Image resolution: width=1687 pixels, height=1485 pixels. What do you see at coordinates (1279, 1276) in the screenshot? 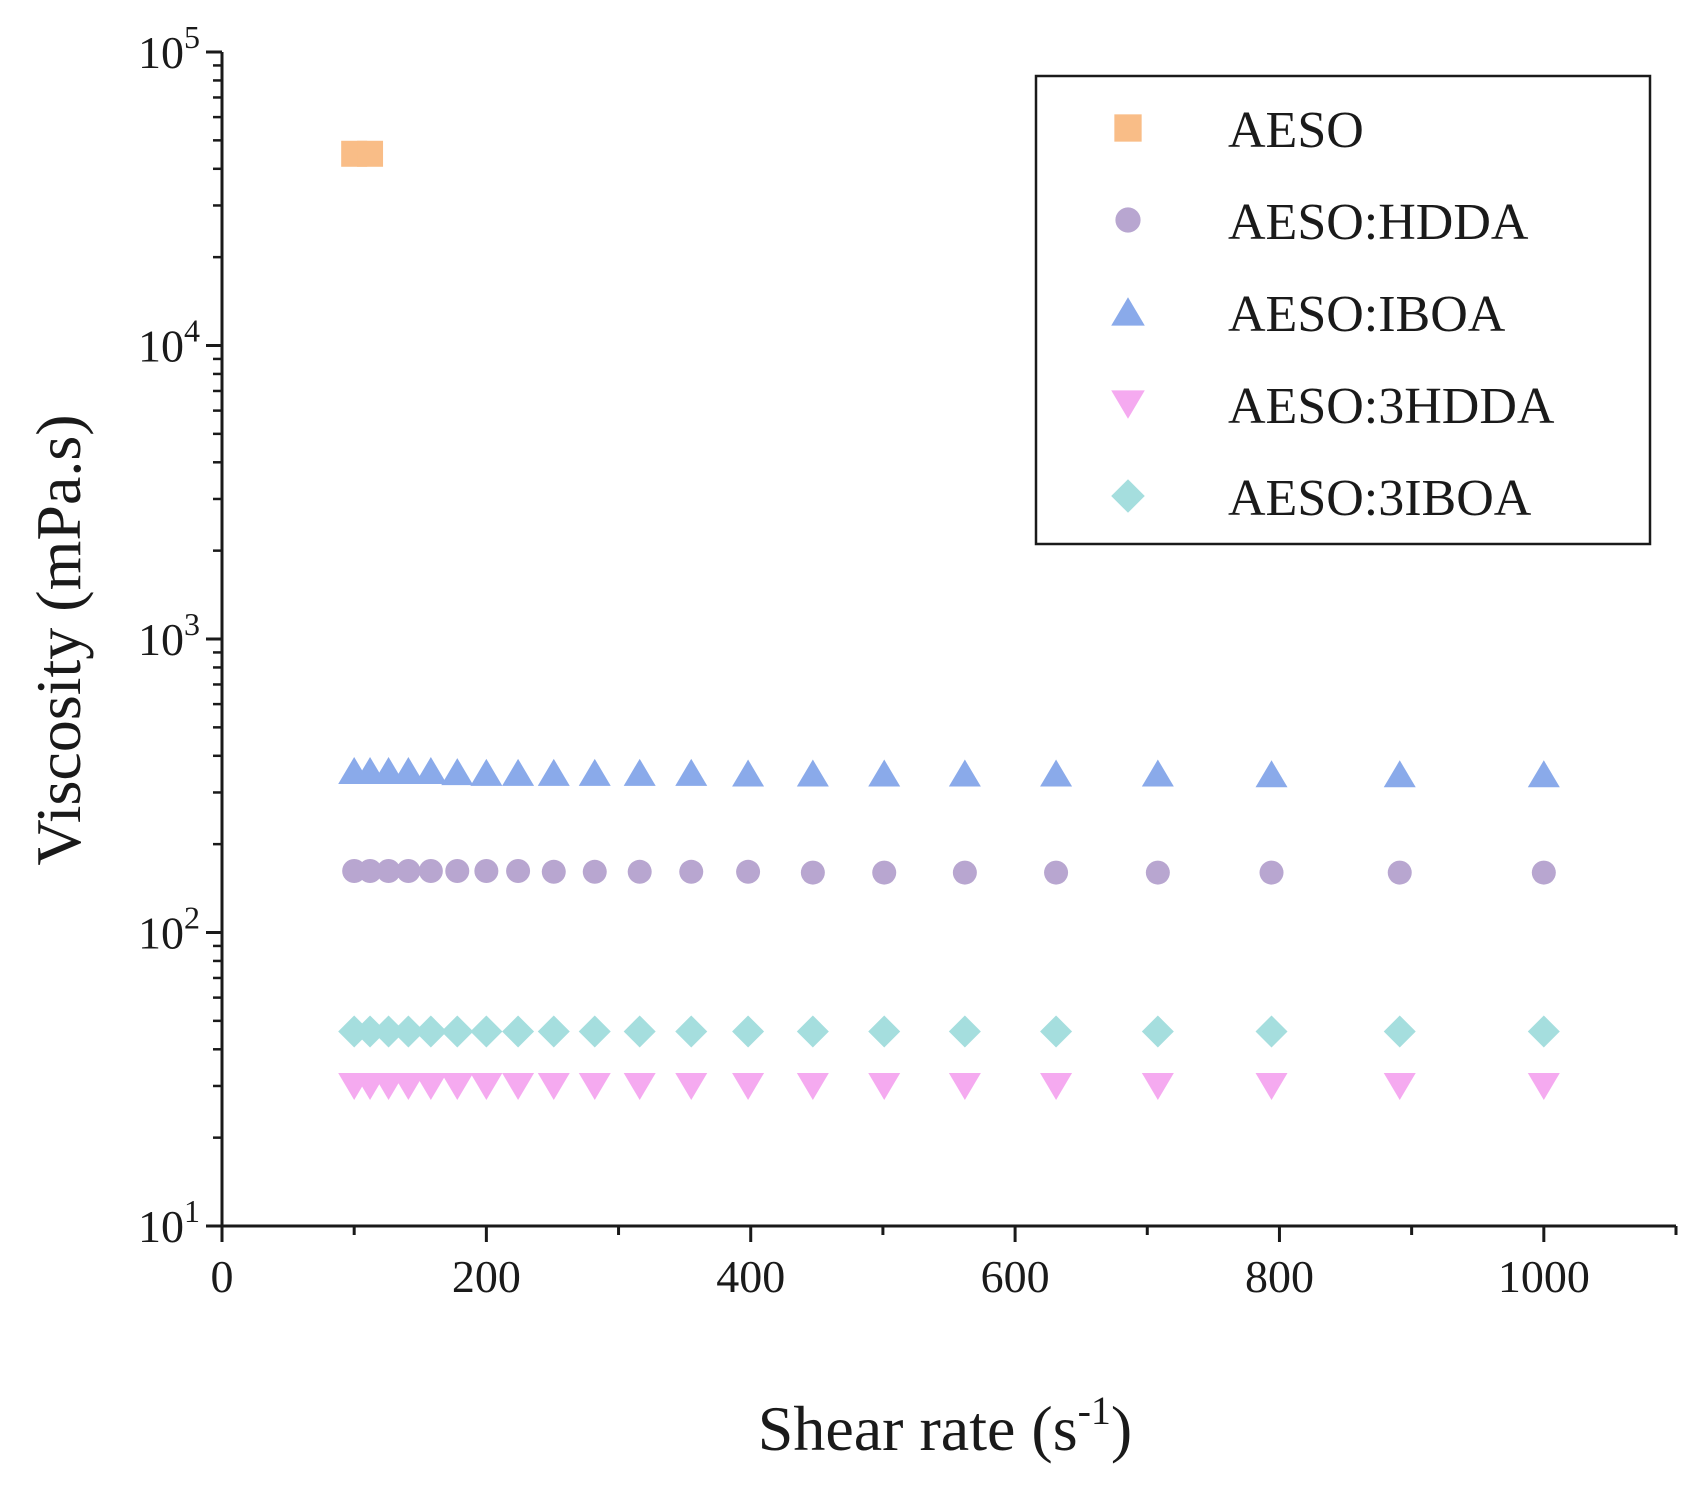
I see `x-tick-label: 800` at bounding box center [1279, 1276].